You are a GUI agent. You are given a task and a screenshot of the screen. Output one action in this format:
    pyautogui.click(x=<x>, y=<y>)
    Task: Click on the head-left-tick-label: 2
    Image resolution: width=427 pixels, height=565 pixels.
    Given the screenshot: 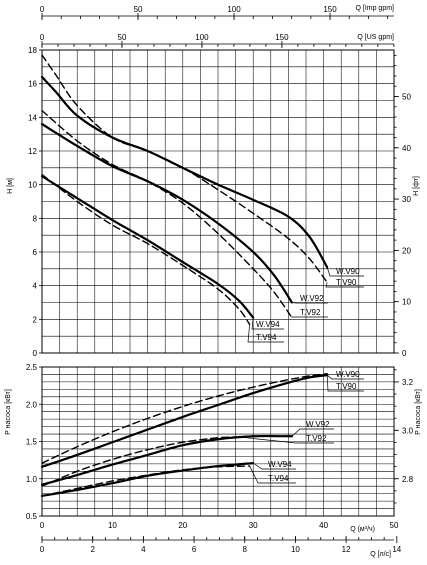 What is the action you would take?
    pyautogui.click(x=35, y=319)
    